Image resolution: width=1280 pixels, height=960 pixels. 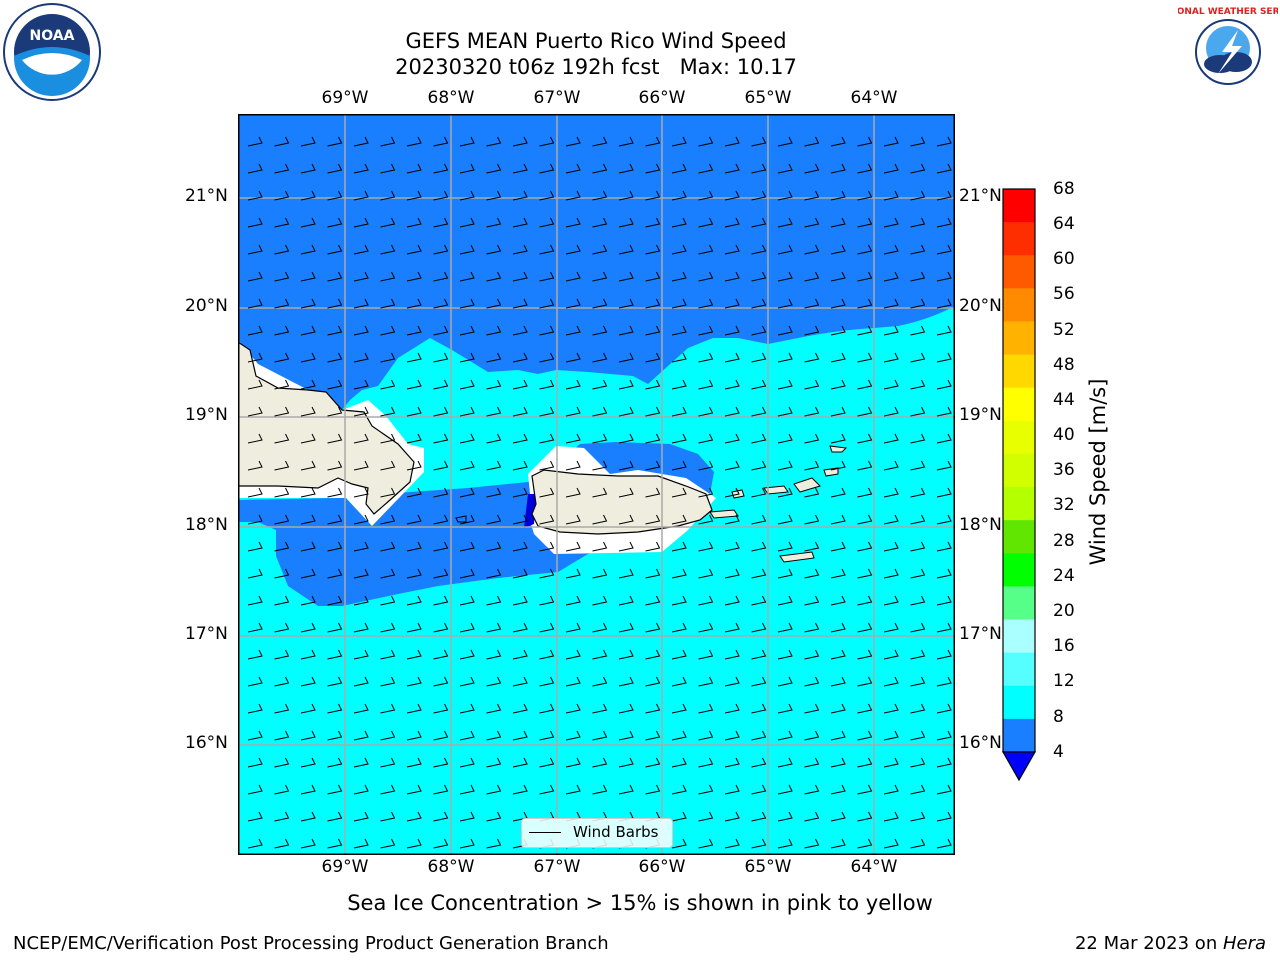 What do you see at coordinates (326, 428) in the screenshot?
I see `hispaniola-land` at bounding box center [326, 428].